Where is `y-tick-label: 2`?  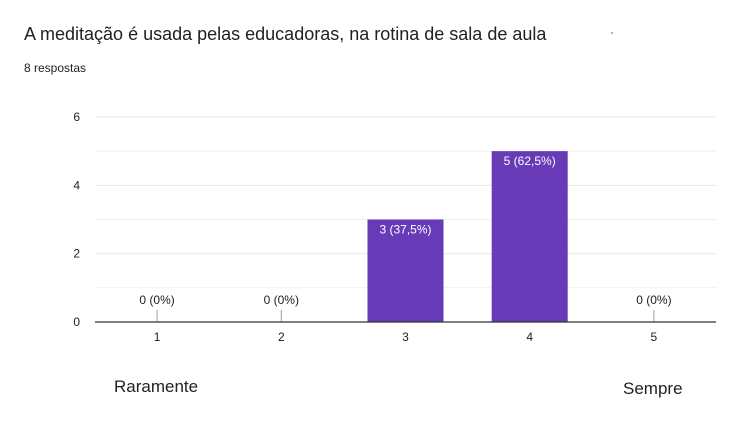
y-tick-label: 2 is located at coordinates (76, 254).